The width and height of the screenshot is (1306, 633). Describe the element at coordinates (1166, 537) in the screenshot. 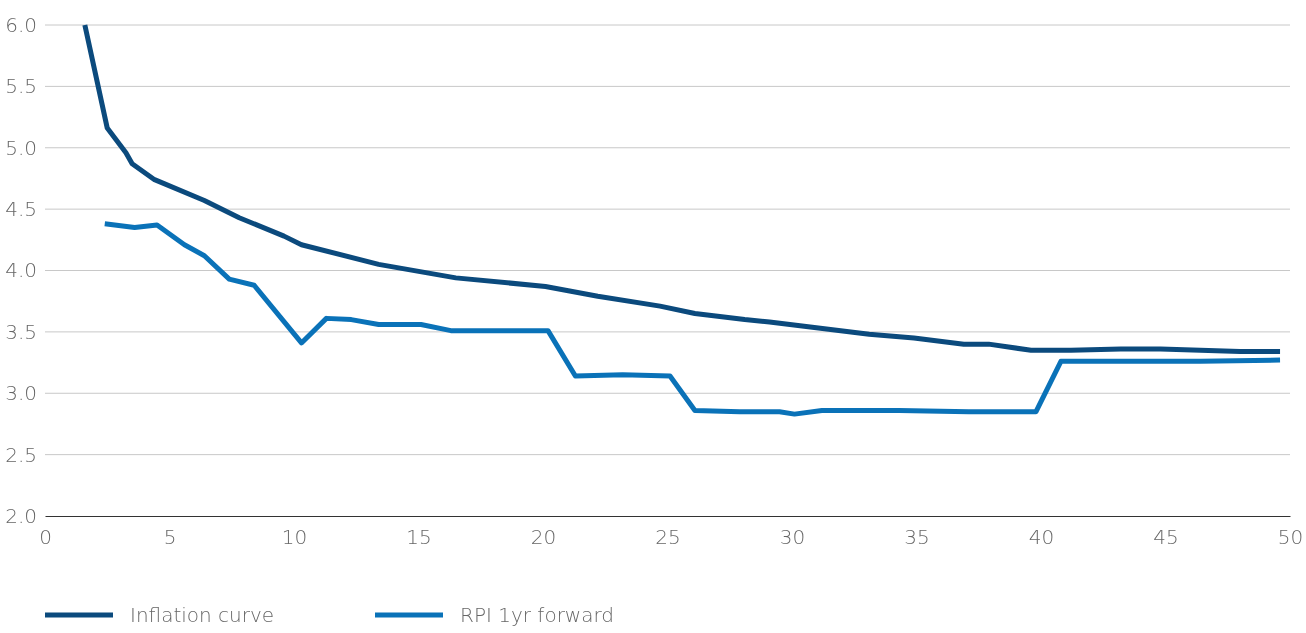

I see `x-tick-label: 45` at that location.